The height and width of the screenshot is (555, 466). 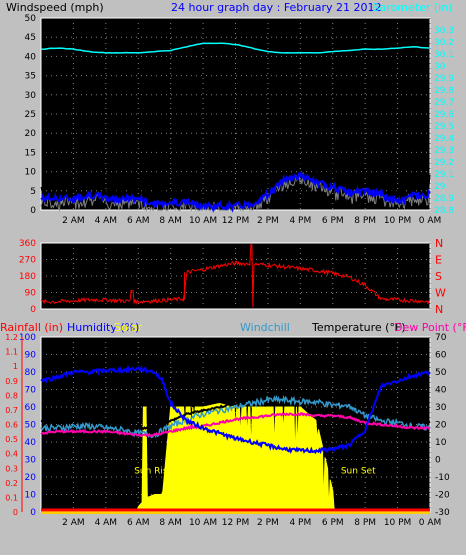 What do you see at coordinates (444, 91) in the screenshot?
I see `barometer-tick-label: 29.8` at bounding box center [444, 91].